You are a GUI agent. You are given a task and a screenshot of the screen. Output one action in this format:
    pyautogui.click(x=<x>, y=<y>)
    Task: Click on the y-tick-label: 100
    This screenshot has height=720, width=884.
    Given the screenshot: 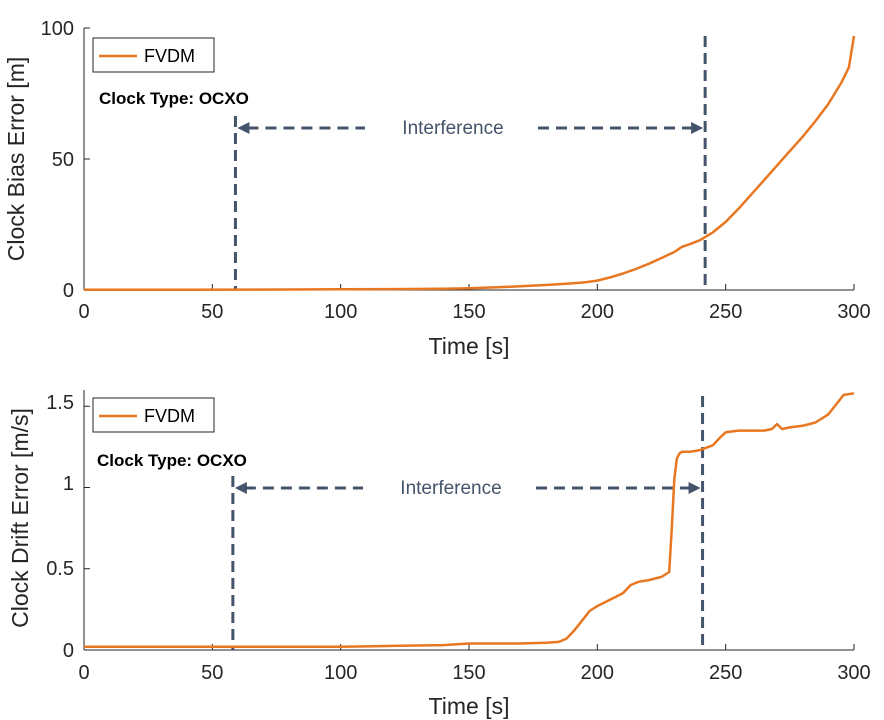 What is the action you would take?
    pyautogui.click(x=57, y=29)
    